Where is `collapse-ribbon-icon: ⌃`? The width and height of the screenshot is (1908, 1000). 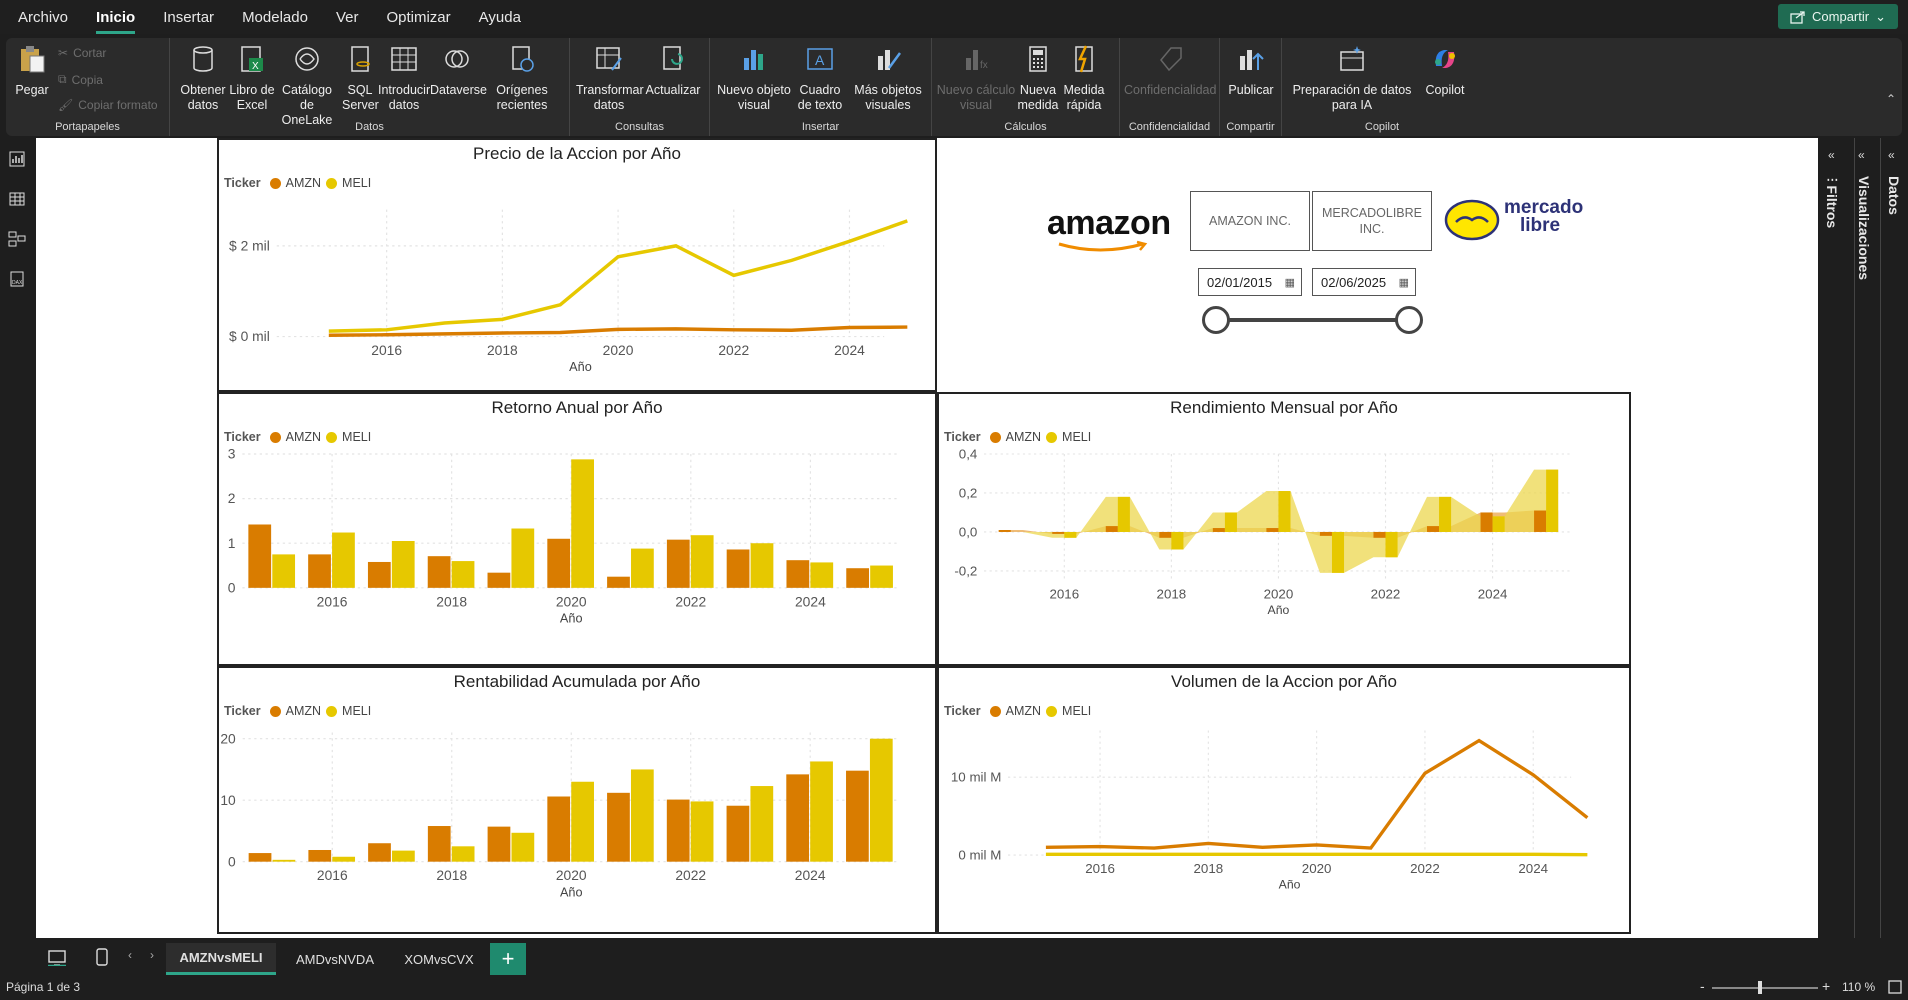 collapse-ribbon-icon: ⌃ is located at coordinates (1890, 99).